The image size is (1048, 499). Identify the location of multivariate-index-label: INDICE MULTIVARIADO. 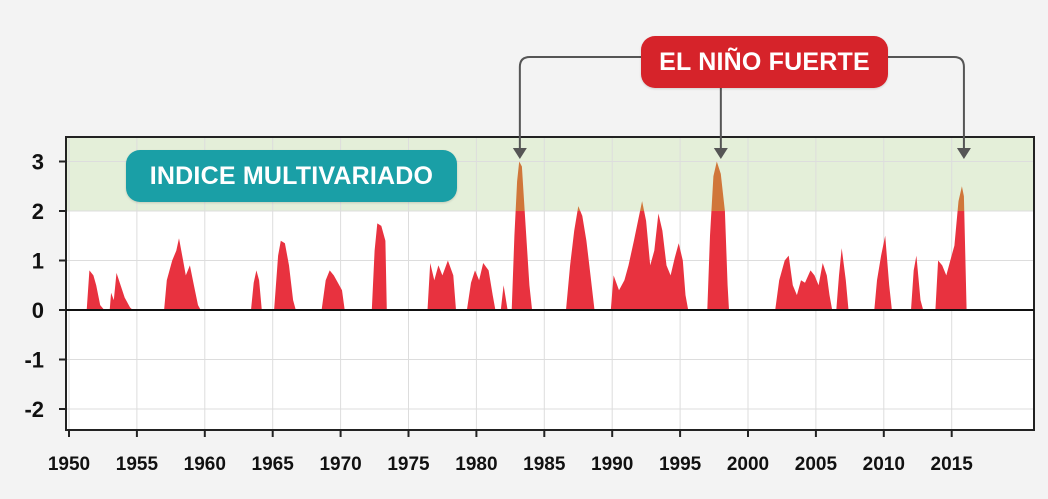
(291, 176).